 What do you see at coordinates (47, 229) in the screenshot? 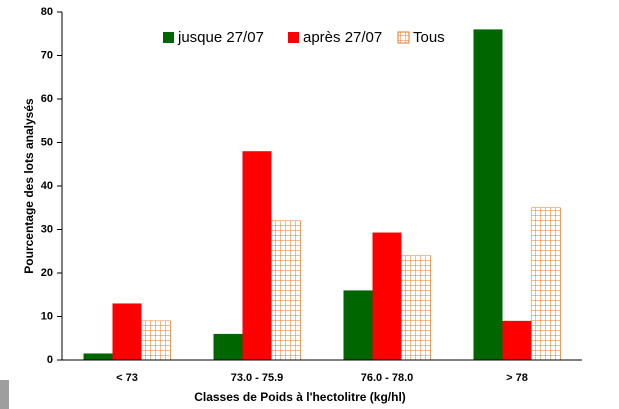
I see `y-tick-label: 30` at bounding box center [47, 229].